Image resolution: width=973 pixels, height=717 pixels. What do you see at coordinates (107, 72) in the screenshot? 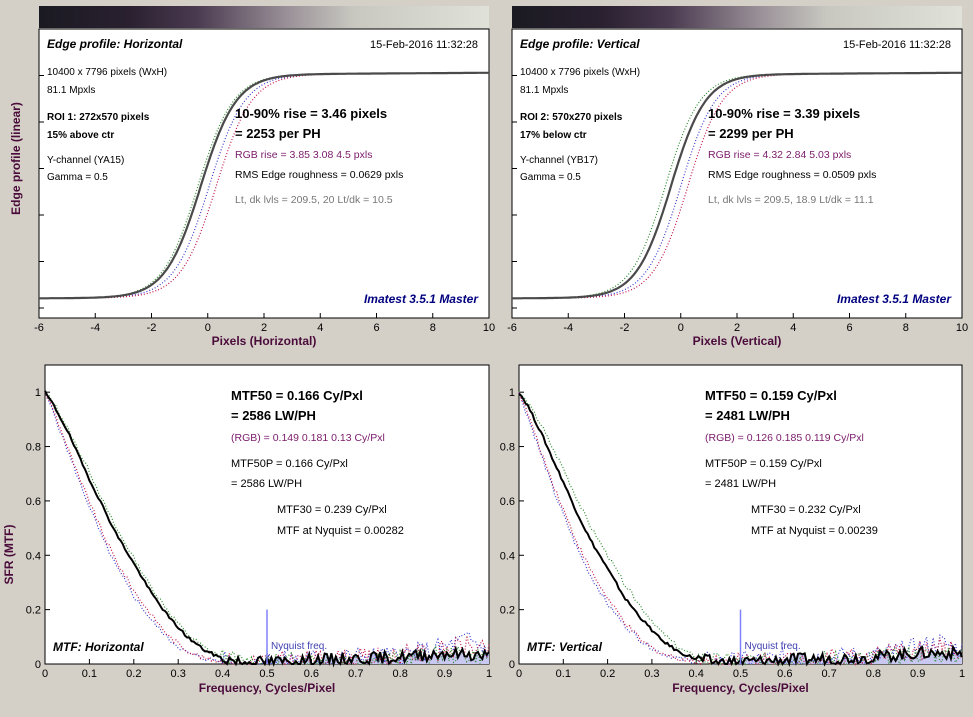
I see `info-line: 10400 x 7796 pixels (WxH)` at bounding box center [107, 72].